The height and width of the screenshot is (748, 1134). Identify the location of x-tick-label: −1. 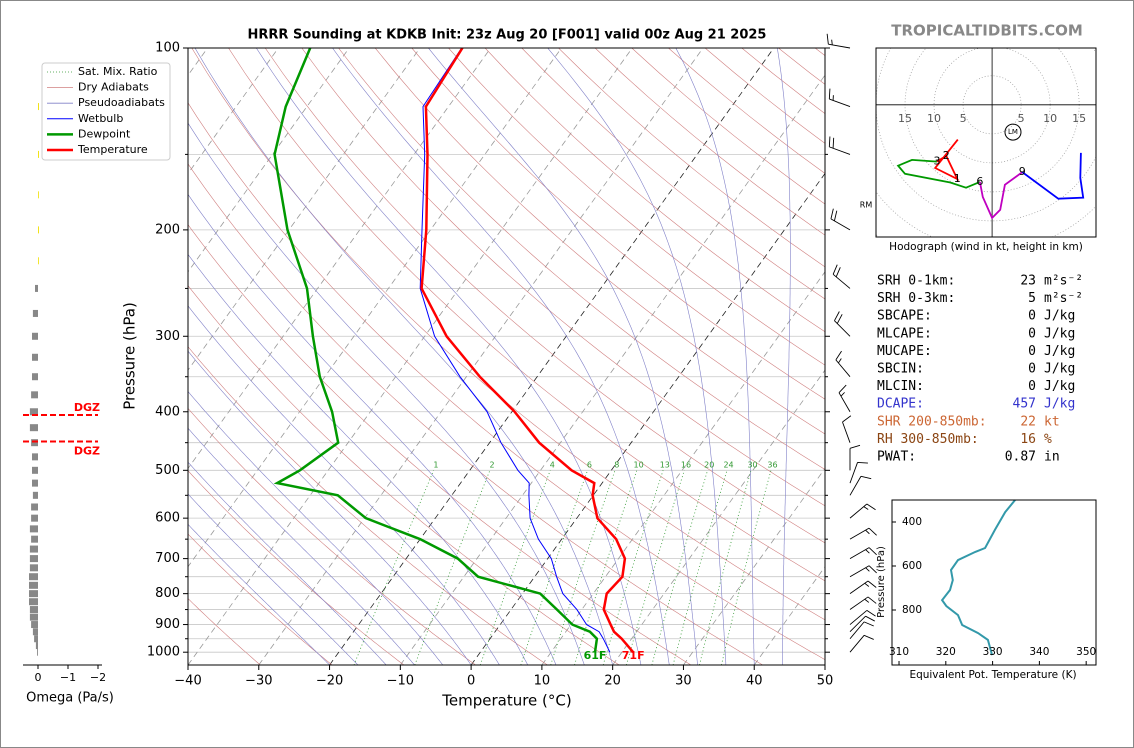
(68, 677).